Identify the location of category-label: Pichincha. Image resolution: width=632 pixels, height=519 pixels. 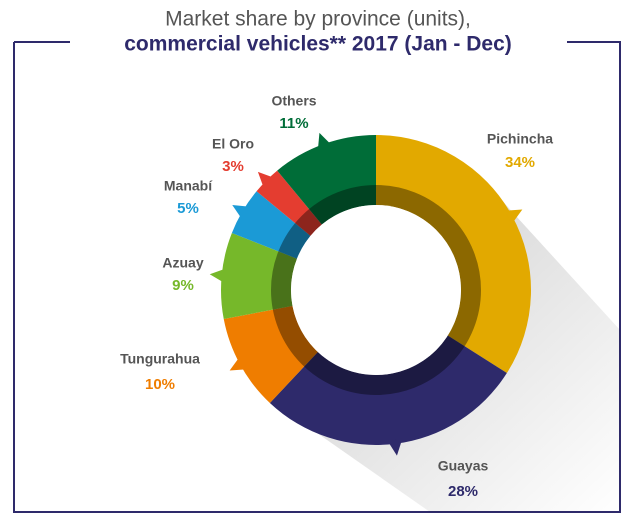
(520, 139).